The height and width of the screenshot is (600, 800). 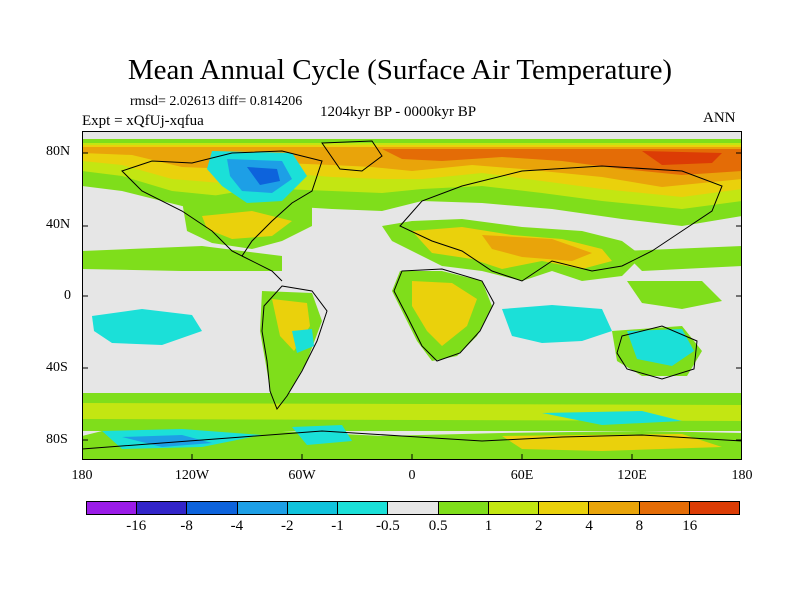 I want to click on colorbar-label: 0.5, so click(x=438, y=526).